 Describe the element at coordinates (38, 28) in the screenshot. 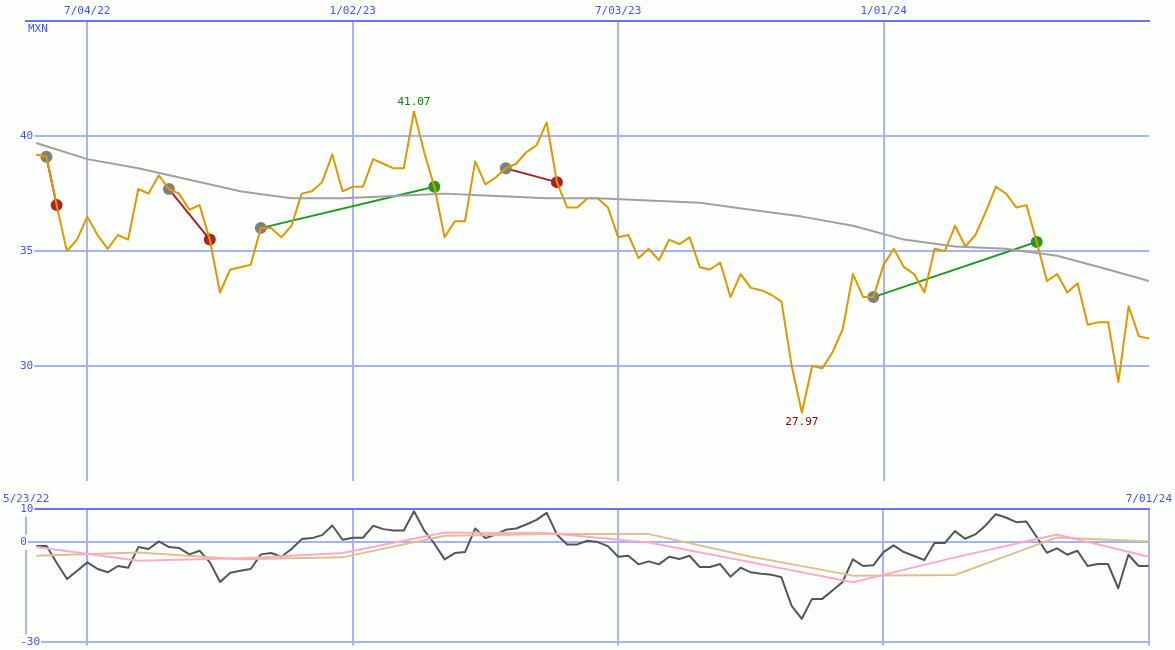

I see `y-axis-title: MXN` at that location.